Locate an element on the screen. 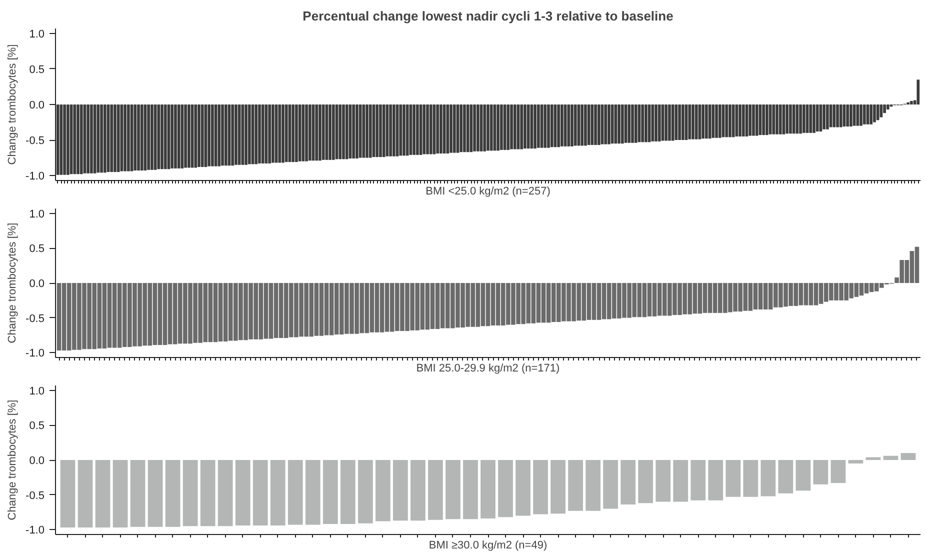 This screenshot has width=926, height=555. y-tick-label: -0.5 is located at coordinates (35, 496).